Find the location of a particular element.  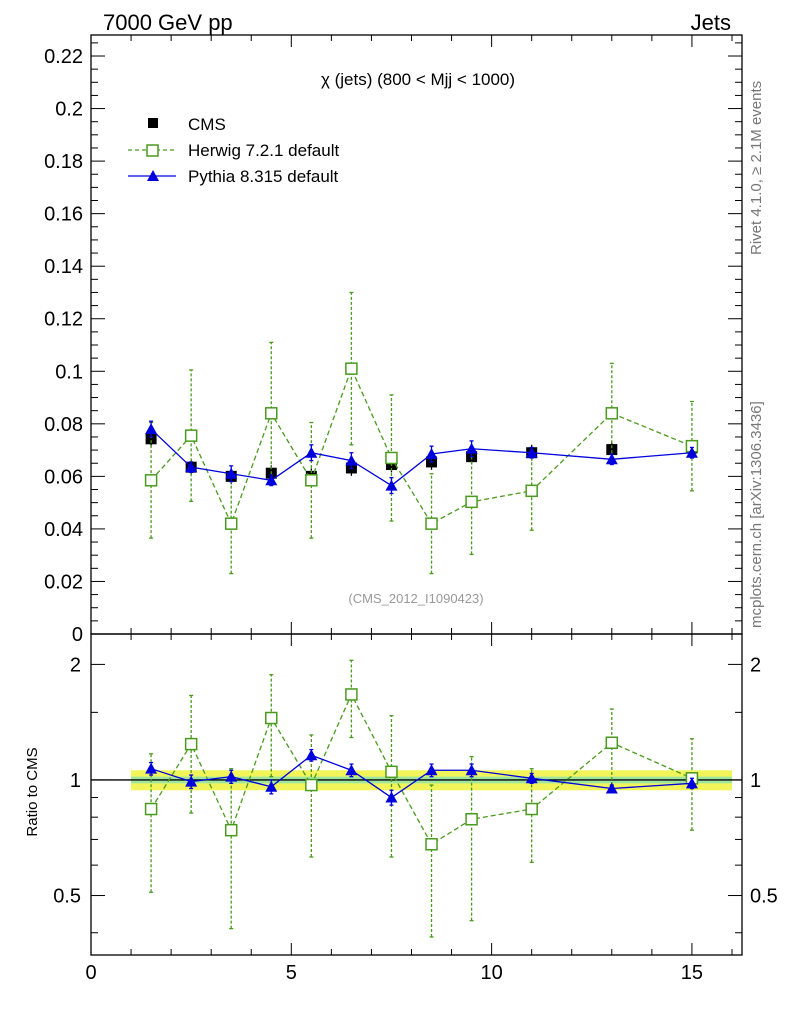

ratio-y-tick-label: 1 is located at coordinates (75, 781).